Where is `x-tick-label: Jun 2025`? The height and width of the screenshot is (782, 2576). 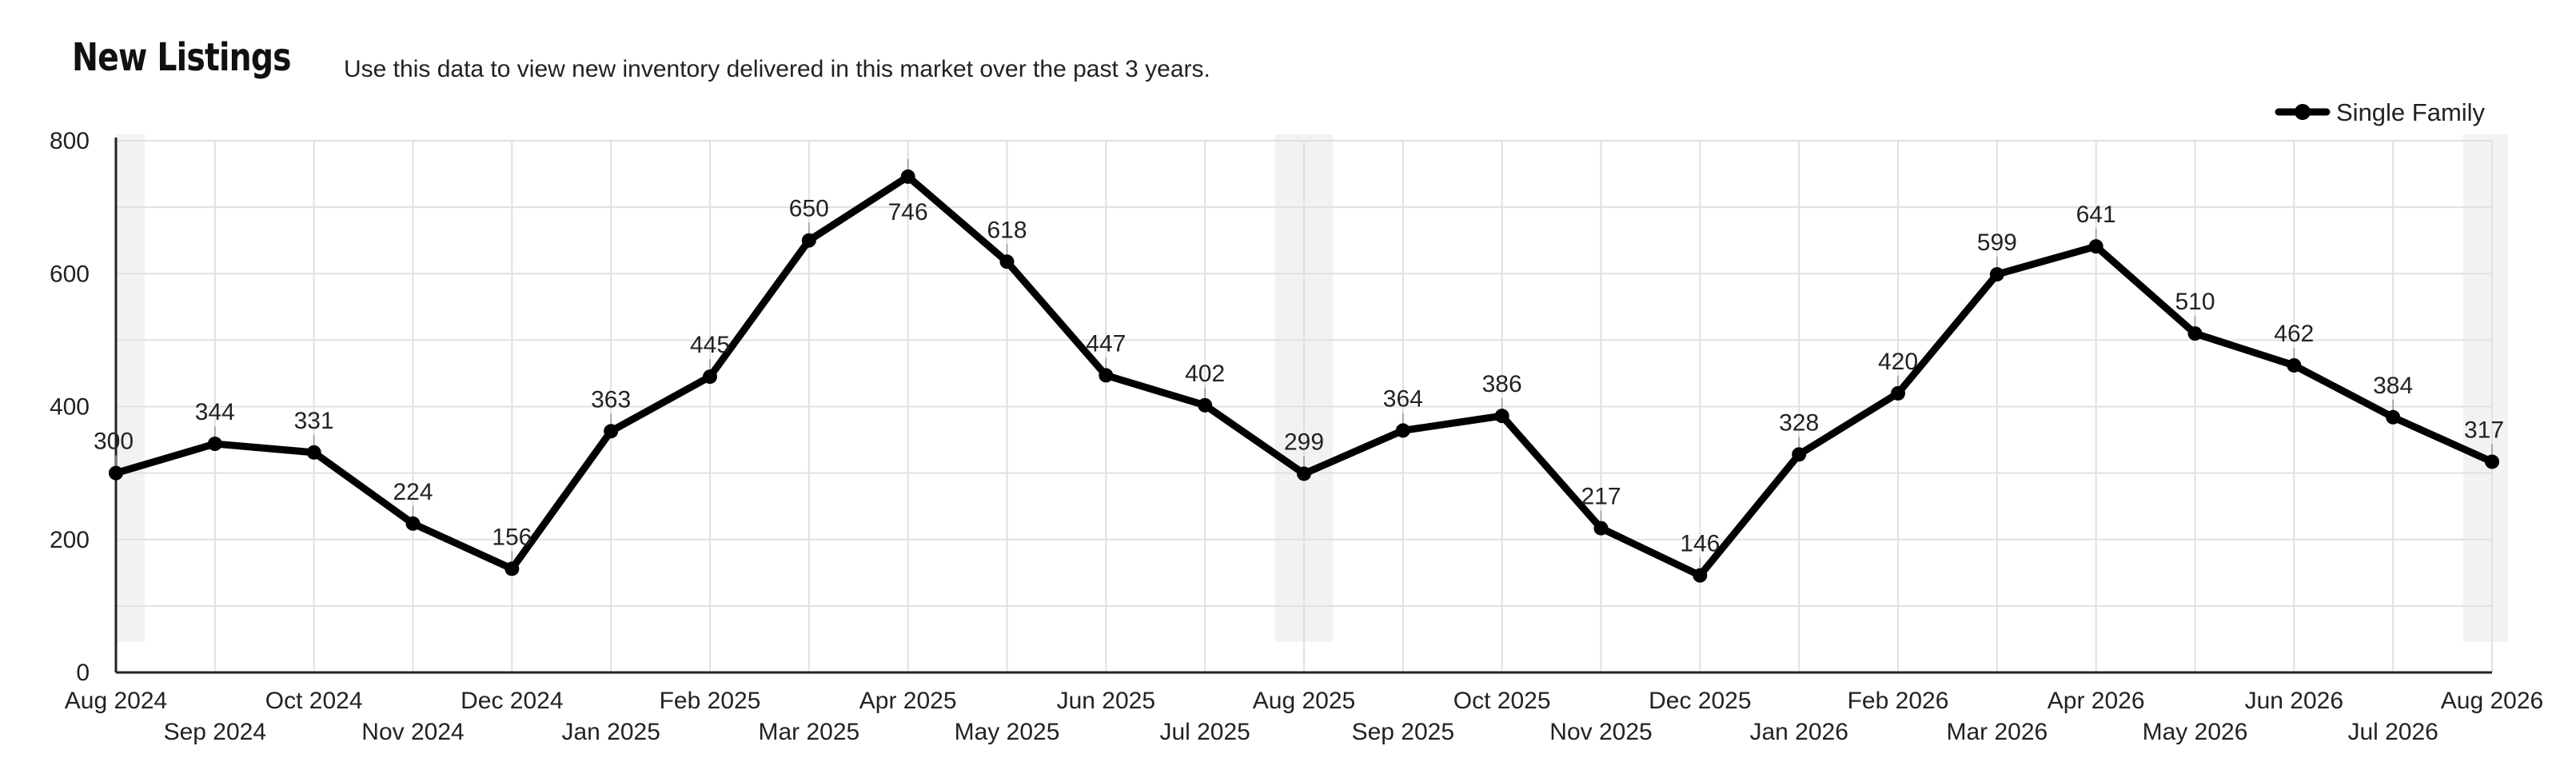
x-tick-label: Jun 2025 is located at coordinates (1106, 701).